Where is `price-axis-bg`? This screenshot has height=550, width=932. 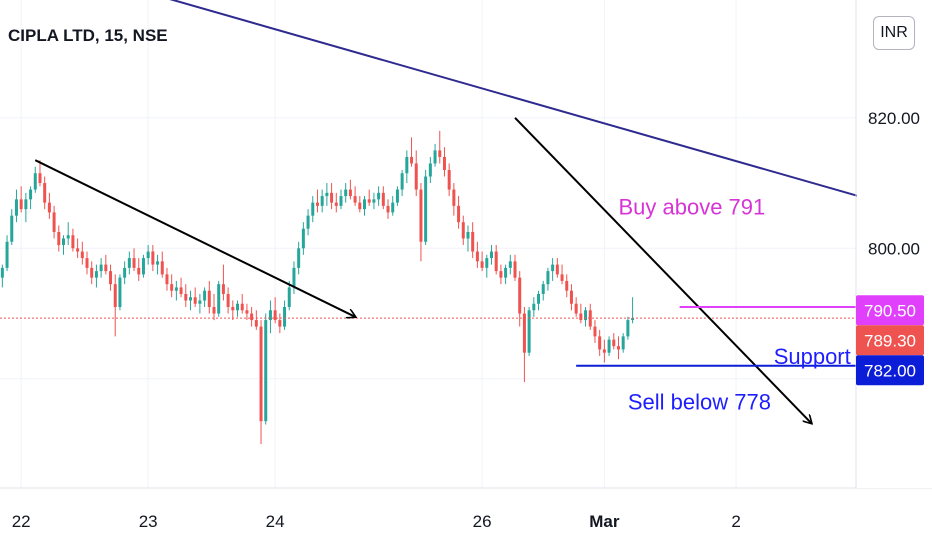
price-axis-bg is located at coordinates (894, 244).